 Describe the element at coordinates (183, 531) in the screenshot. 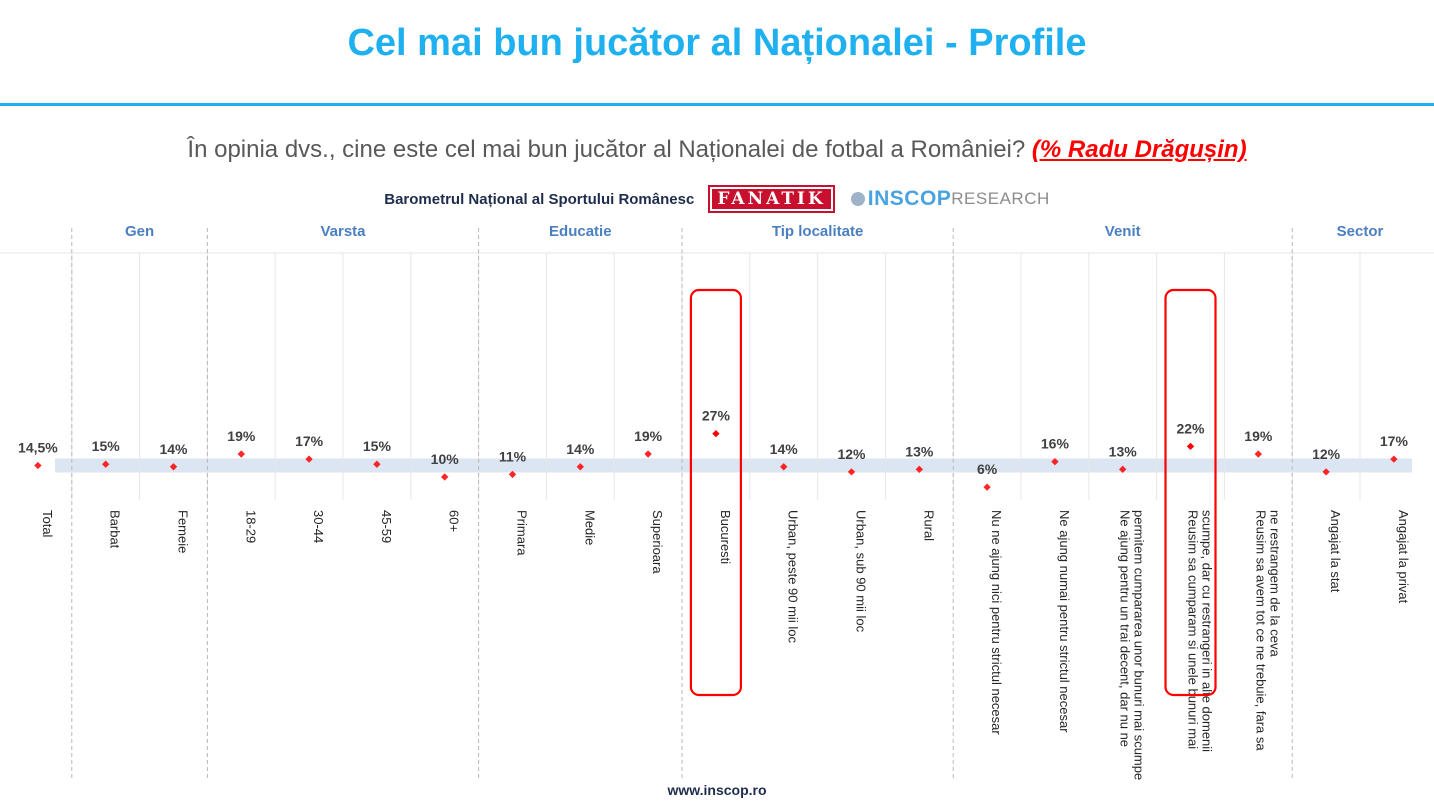

I see `category-label: Femeie` at that location.